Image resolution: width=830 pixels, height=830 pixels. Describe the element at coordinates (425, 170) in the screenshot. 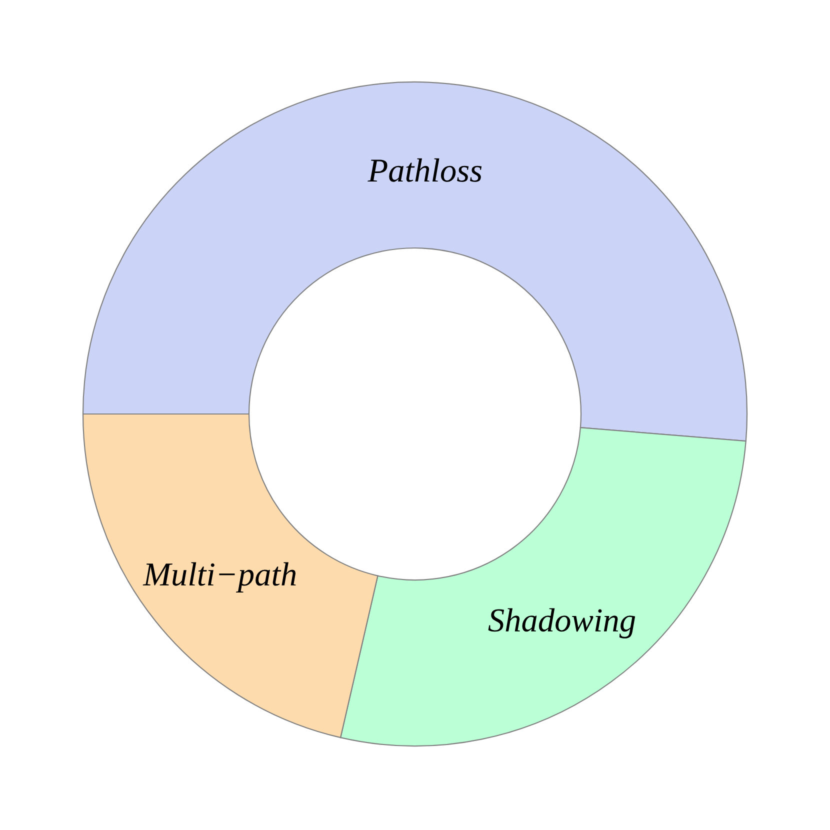

I see `slice-label: Pathloss` at that location.